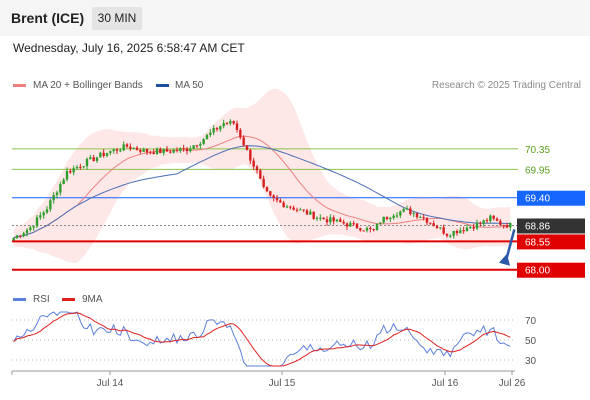 The image size is (590, 400). Describe the element at coordinates (506, 85) in the screenshot. I see `research-credit: Research © 2025 Trading Central` at that location.